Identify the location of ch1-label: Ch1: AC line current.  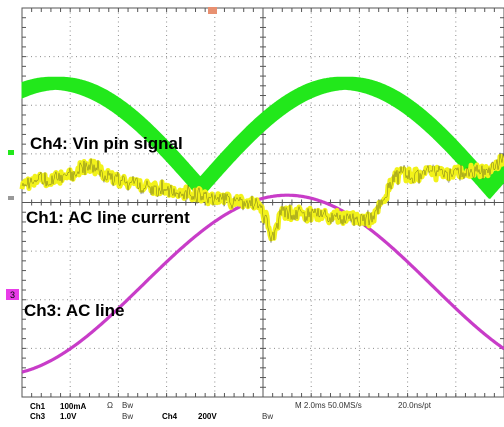
(108, 217).